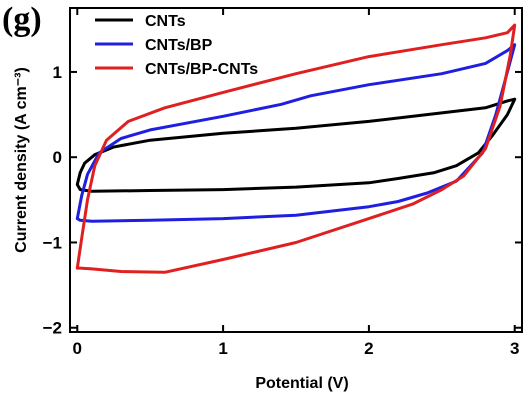 The height and width of the screenshot is (400, 528). Describe the element at coordinates (57, 72) in the screenshot. I see `y-tick-label: 1` at that location.